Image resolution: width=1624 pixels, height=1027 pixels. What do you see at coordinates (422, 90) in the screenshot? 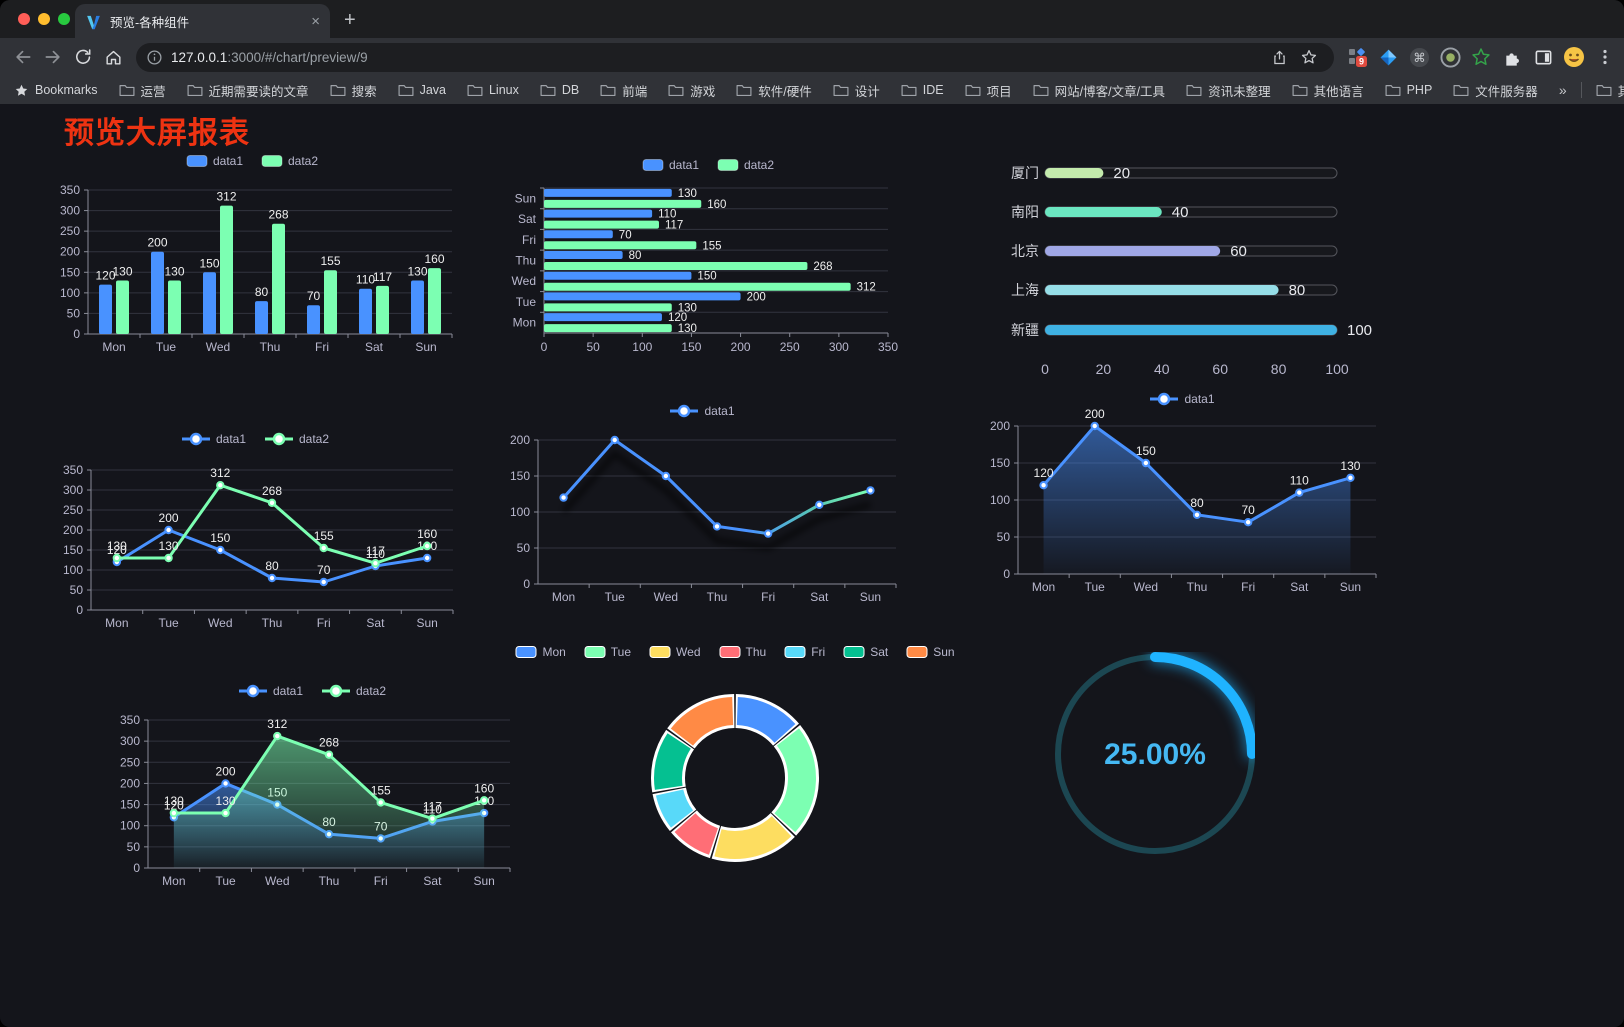
I see `bookmark-folder: Java` at bounding box center [422, 90].